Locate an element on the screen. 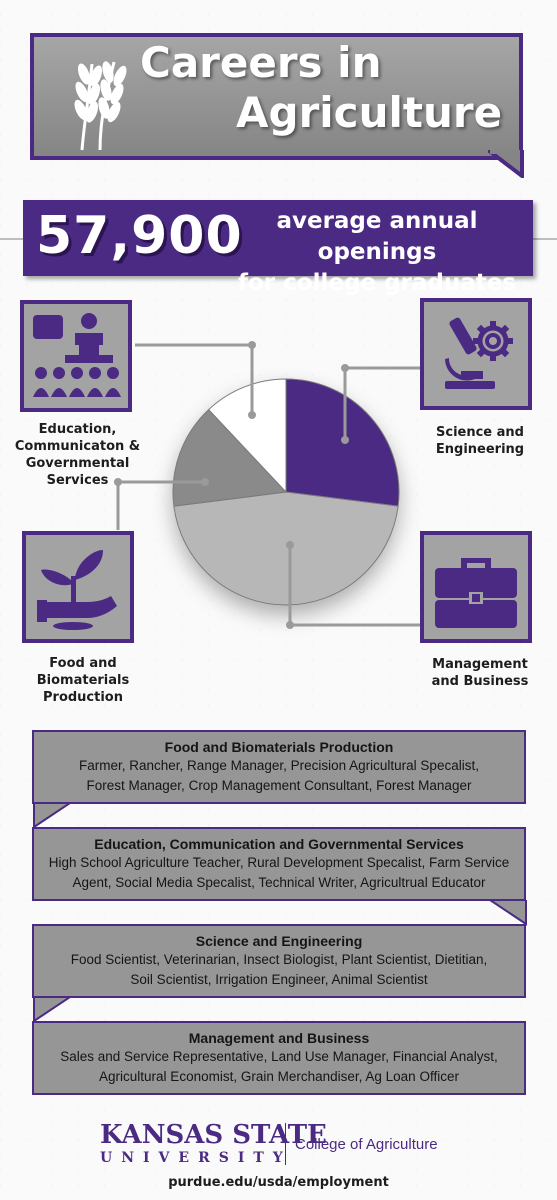 The width and height of the screenshot is (557, 1200). label-education-line-1: Education, is located at coordinates (77, 429).